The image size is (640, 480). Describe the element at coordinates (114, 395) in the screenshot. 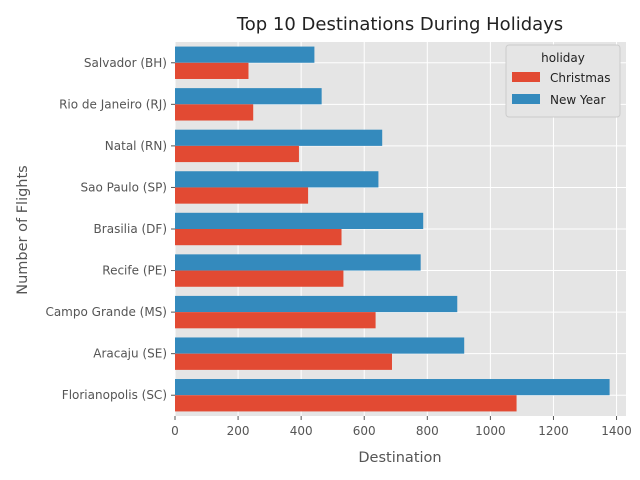

I see `y-tick-label: Florianopolis (SC)` at that location.